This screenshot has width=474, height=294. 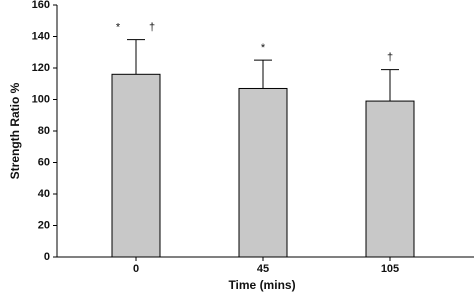 I want to click on y-axis-label: Strength Ratio %, so click(x=15, y=130).